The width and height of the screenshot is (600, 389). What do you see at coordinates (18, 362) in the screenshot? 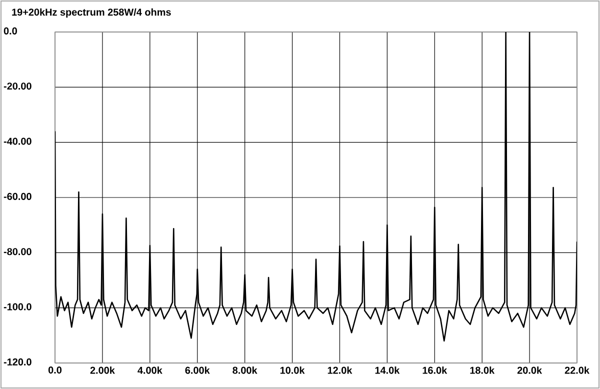
I see `y-tick-label: -120.0` at bounding box center [18, 362].